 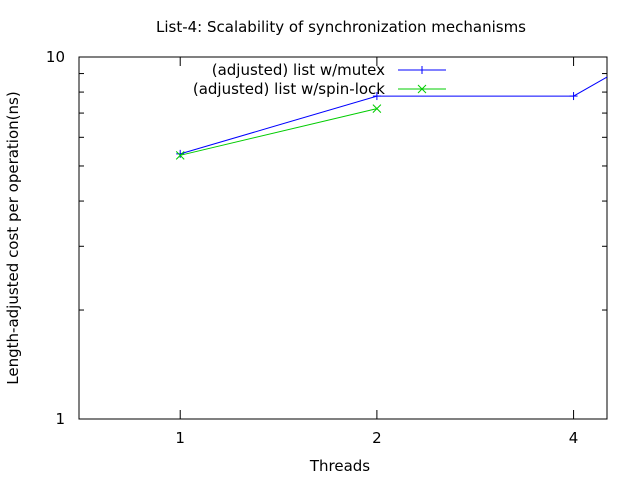 What do you see at coordinates (298, 70) in the screenshot?
I see `legend-label: (adjusted) list w/mutex` at bounding box center [298, 70].